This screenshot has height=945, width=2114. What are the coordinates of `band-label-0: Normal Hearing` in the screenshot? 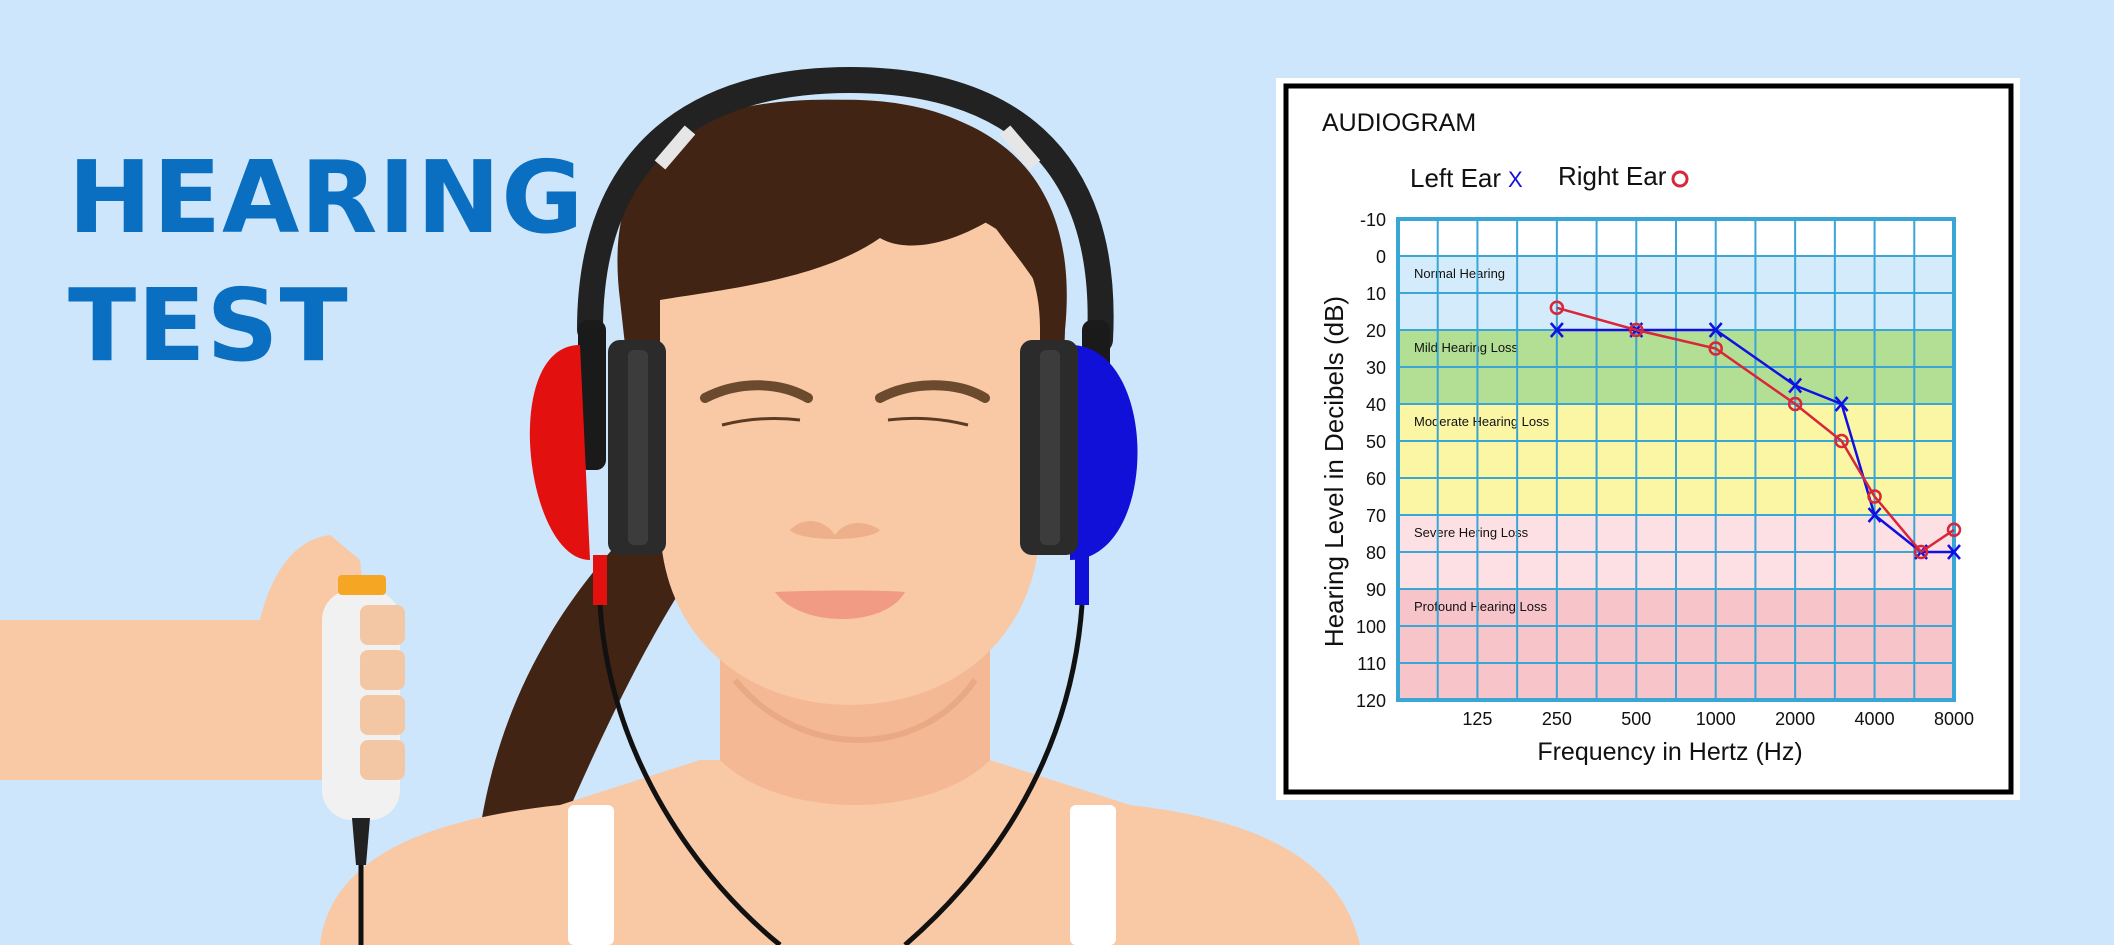 It's located at (1459, 273).